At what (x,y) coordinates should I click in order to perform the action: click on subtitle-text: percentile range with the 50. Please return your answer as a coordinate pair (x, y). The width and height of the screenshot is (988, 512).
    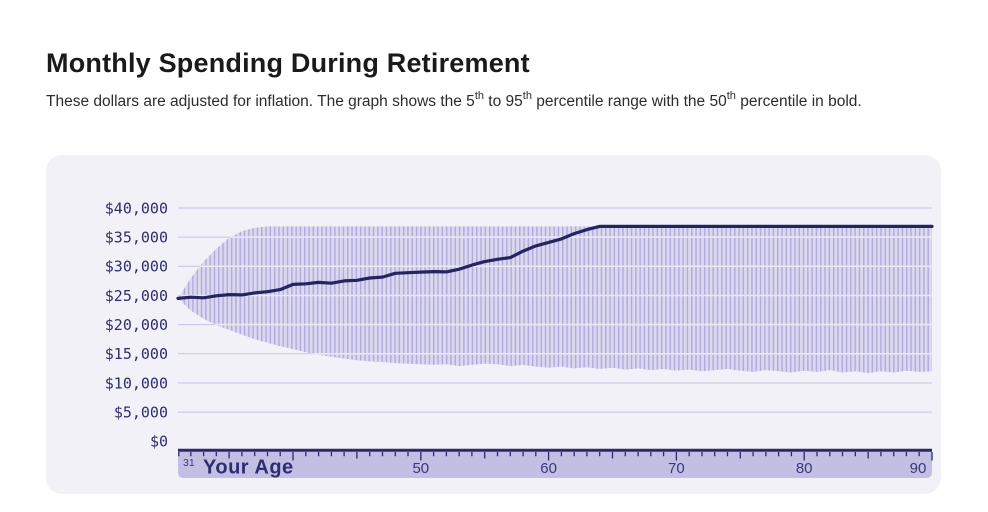
    Looking at the image, I should click on (629, 101).